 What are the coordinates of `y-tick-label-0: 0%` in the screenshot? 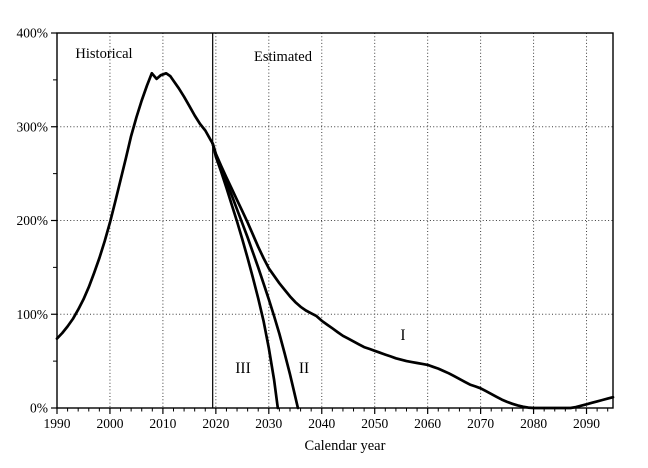 It's located at (39, 408).